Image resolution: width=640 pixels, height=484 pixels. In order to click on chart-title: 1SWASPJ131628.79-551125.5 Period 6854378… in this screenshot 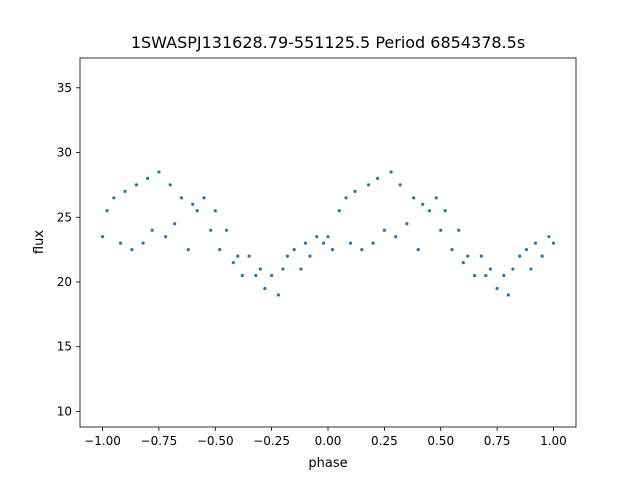, I will do `click(328, 42)`.